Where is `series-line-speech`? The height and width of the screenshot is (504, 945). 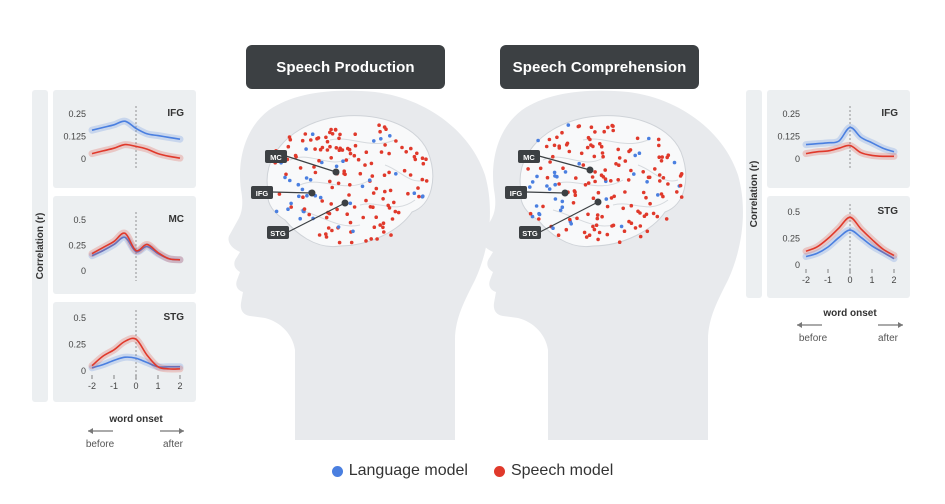
series-line-speech is located at coordinates (850, 236).